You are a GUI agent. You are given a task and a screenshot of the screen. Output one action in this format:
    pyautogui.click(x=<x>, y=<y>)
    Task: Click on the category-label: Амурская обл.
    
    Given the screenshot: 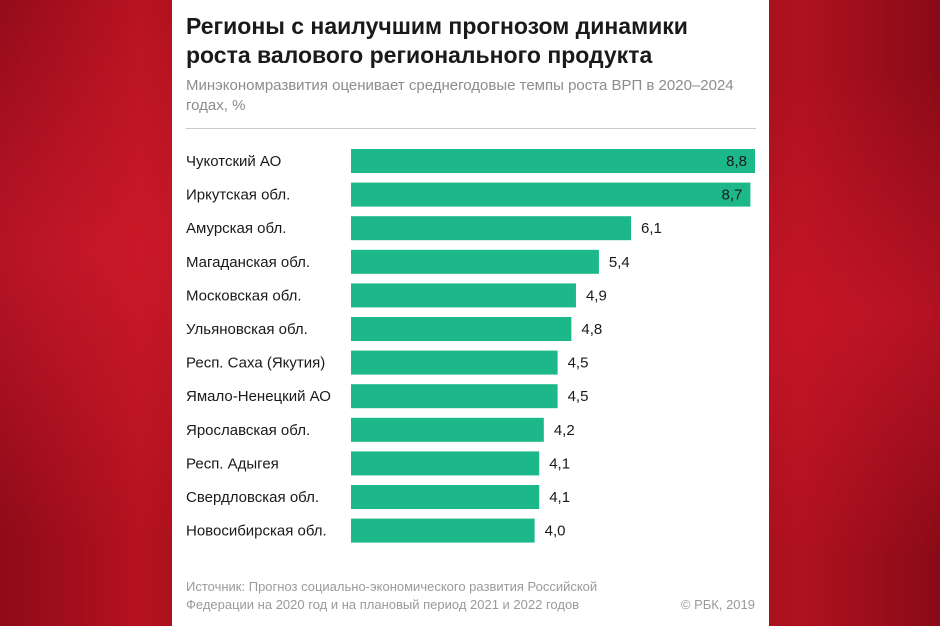 What is the action you would take?
    pyautogui.click(x=236, y=228)
    